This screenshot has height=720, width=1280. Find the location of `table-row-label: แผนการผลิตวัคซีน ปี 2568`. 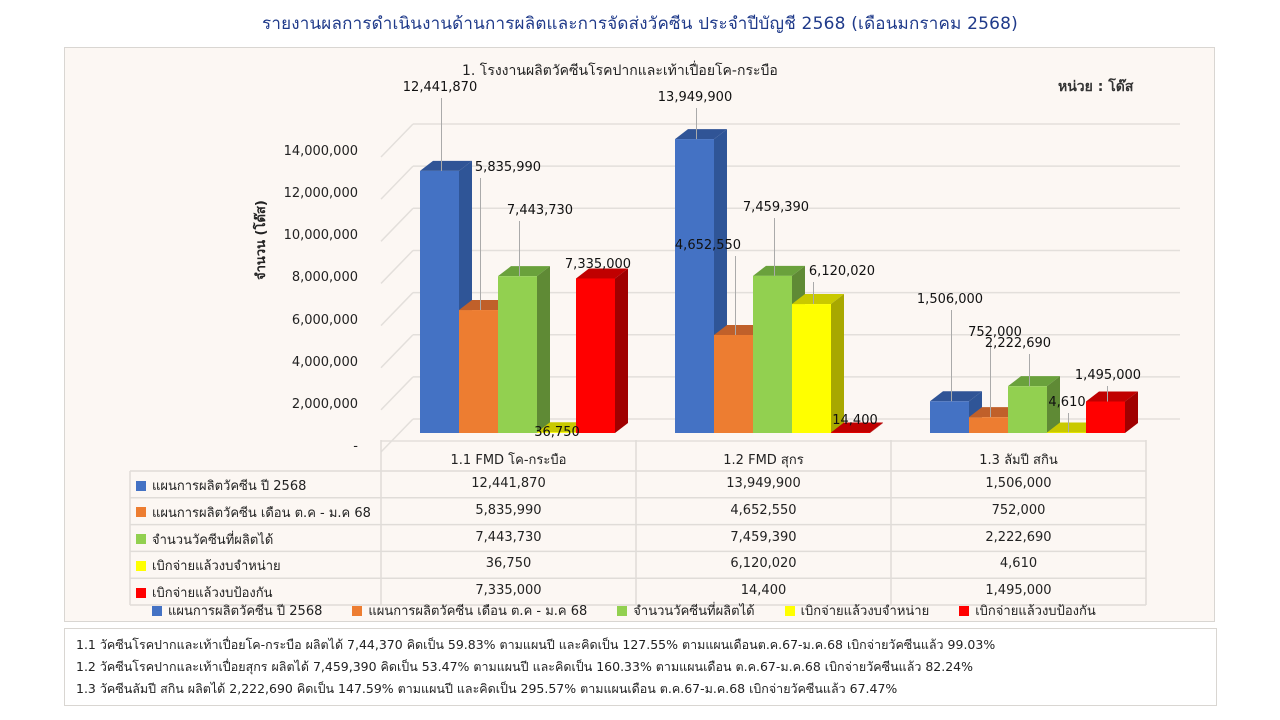

table-row-label: แผนการผลิตวัคซีน ปี 2568 is located at coordinates (221, 485).